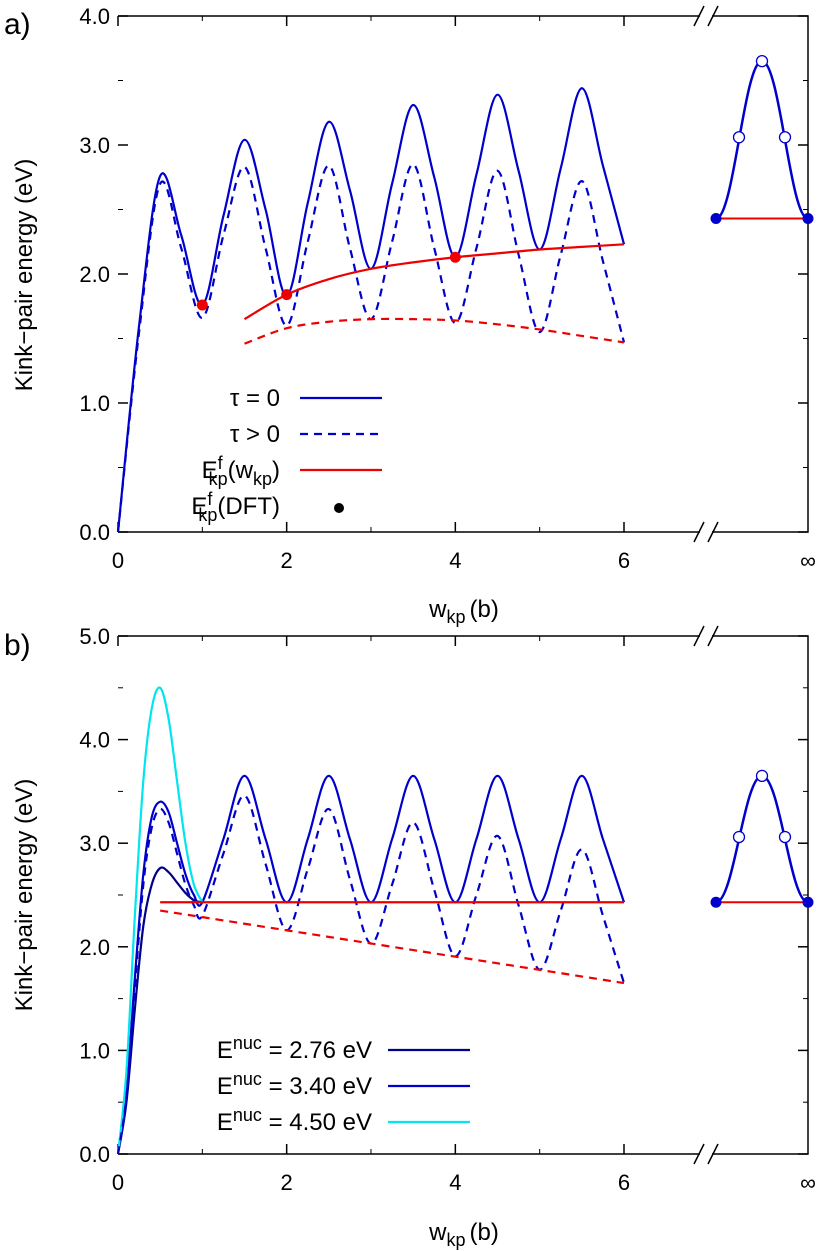 The width and height of the screenshot is (822, 1251). I want to click on panel-a-legend: τ = 0τ > 0Ef kp(wkp)Ef kp(DFT), so click(286, 455).